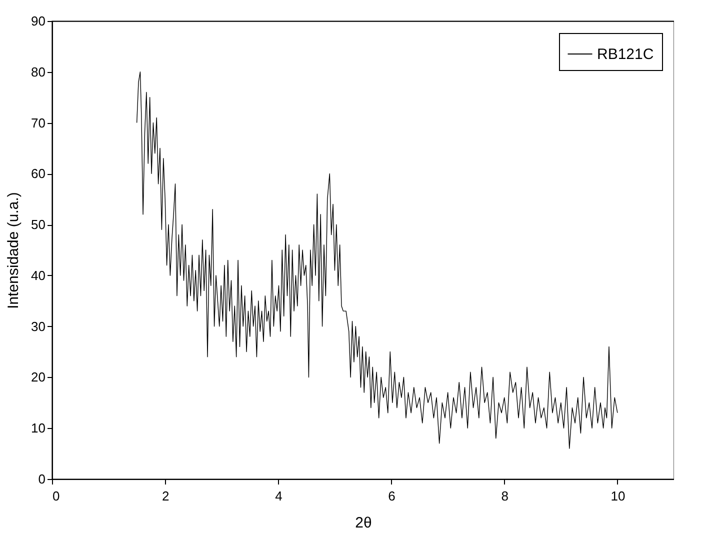 Image resolution: width=701 pixels, height=549 pixels. I want to click on x-tick-label: 0, so click(56, 496).